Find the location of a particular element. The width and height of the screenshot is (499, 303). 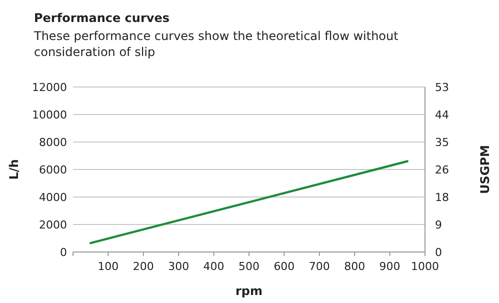

x-tick-label: 600 is located at coordinates (284, 266).